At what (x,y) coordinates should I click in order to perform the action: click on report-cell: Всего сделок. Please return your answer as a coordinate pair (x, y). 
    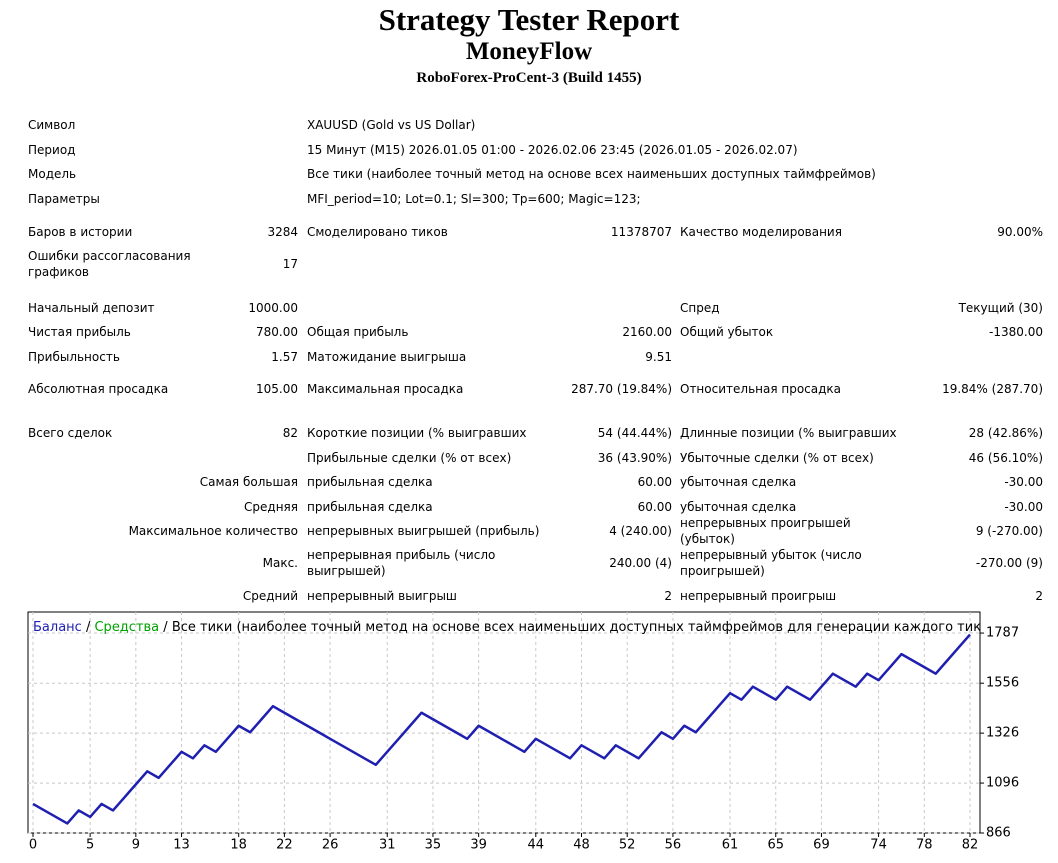
    Looking at the image, I should click on (70, 433).